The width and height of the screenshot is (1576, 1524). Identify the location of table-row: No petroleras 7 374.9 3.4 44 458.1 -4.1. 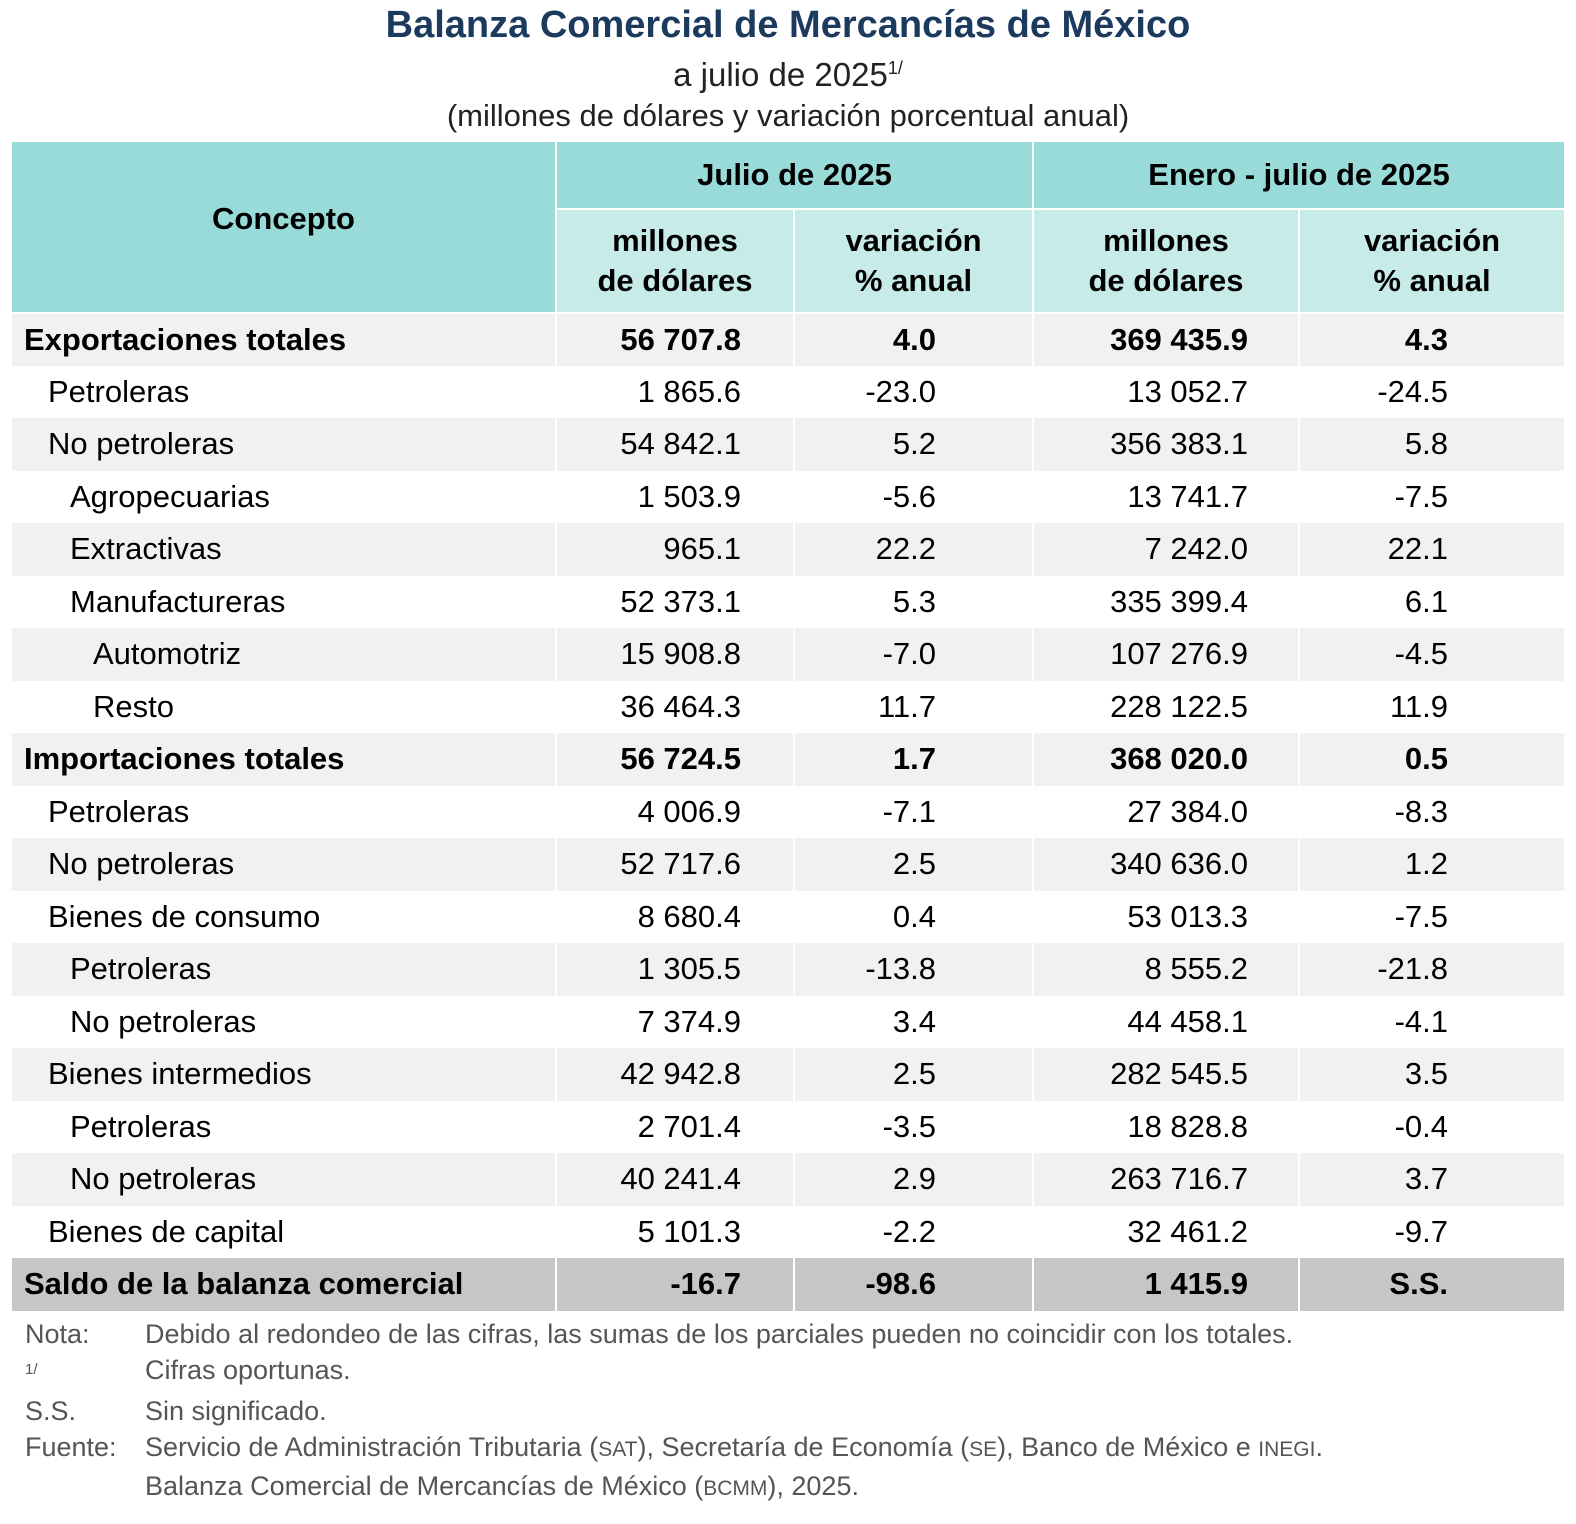
(788, 1021).